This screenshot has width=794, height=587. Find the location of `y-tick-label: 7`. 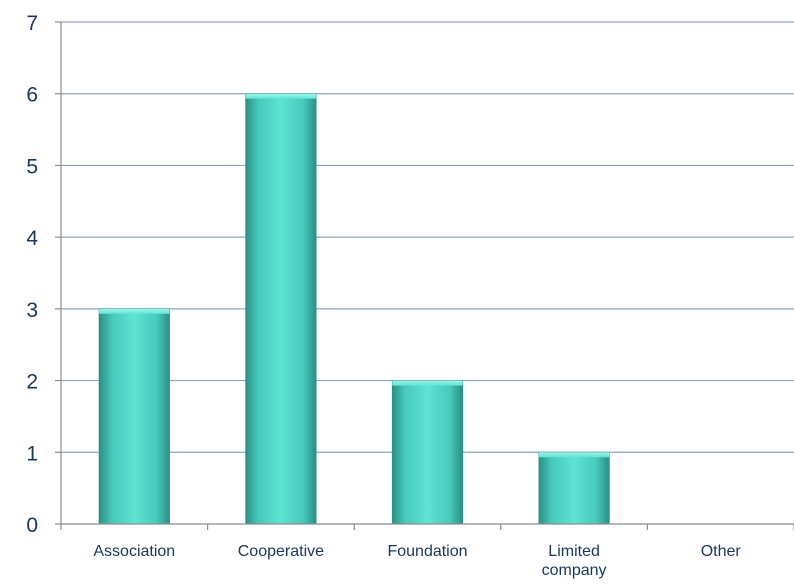

y-tick-label: 7 is located at coordinates (32, 23).